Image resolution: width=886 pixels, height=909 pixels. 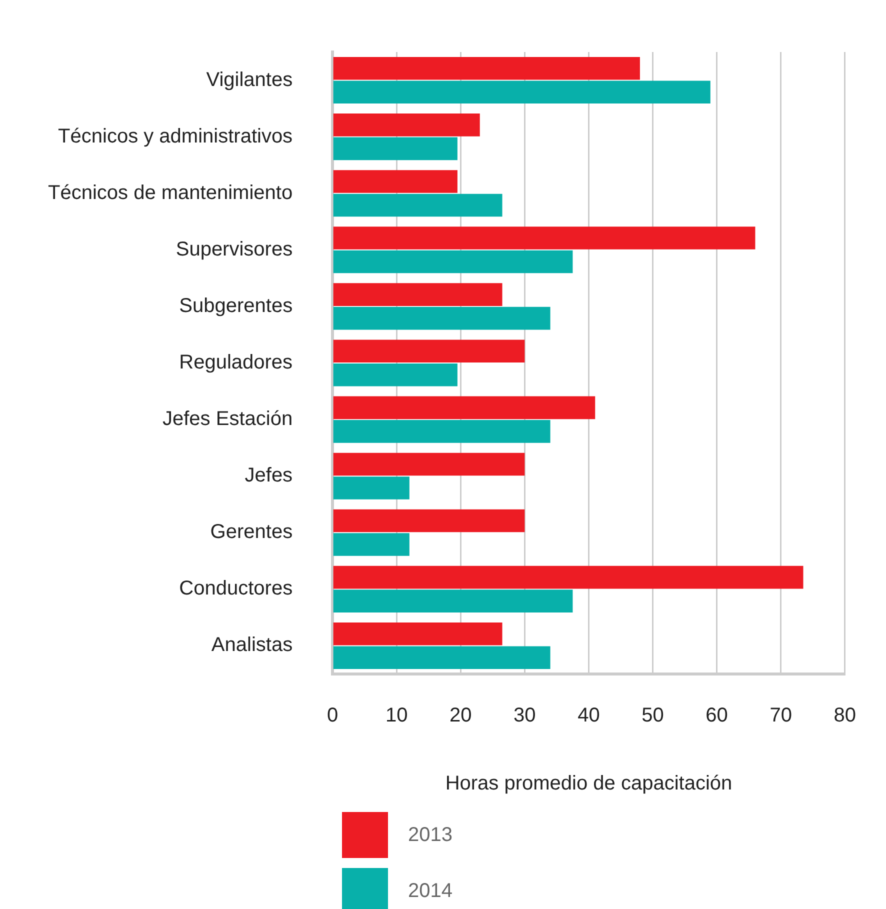 What do you see at coordinates (588, 783) in the screenshot?
I see `x-axis-title: Horas promedio de capacitación` at bounding box center [588, 783].